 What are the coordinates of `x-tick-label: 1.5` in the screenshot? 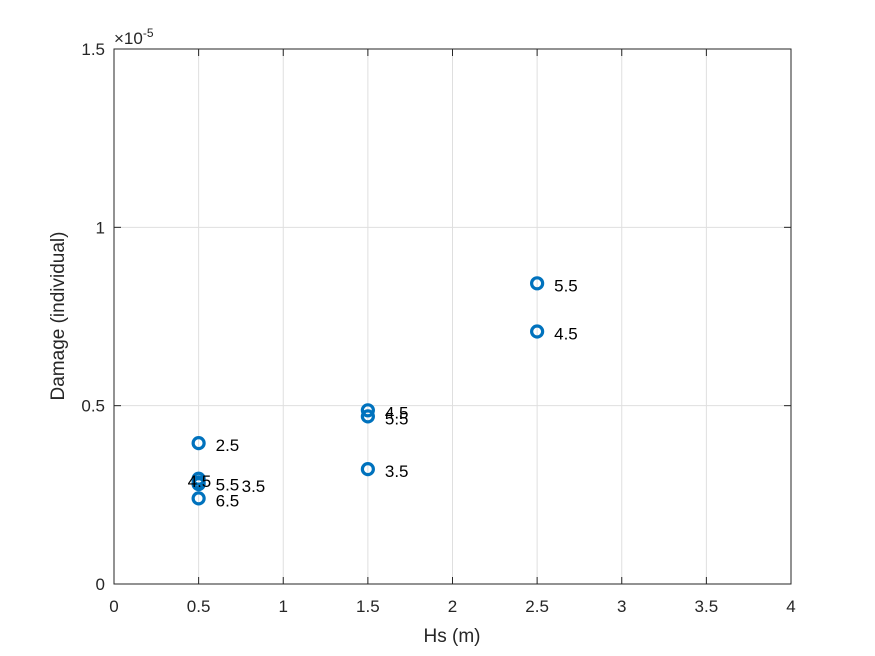 It's located at (368, 606).